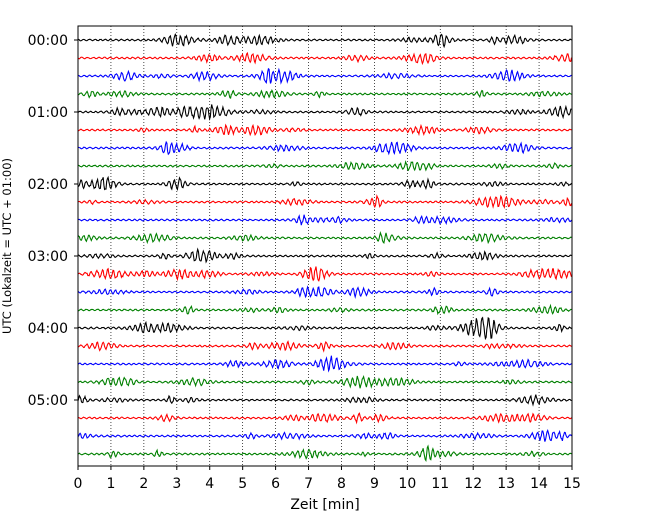 The height and width of the screenshot is (520, 650). Describe the element at coordinates (242, 484) in the screenshot. I see `x-tick-label: 5` at that location.